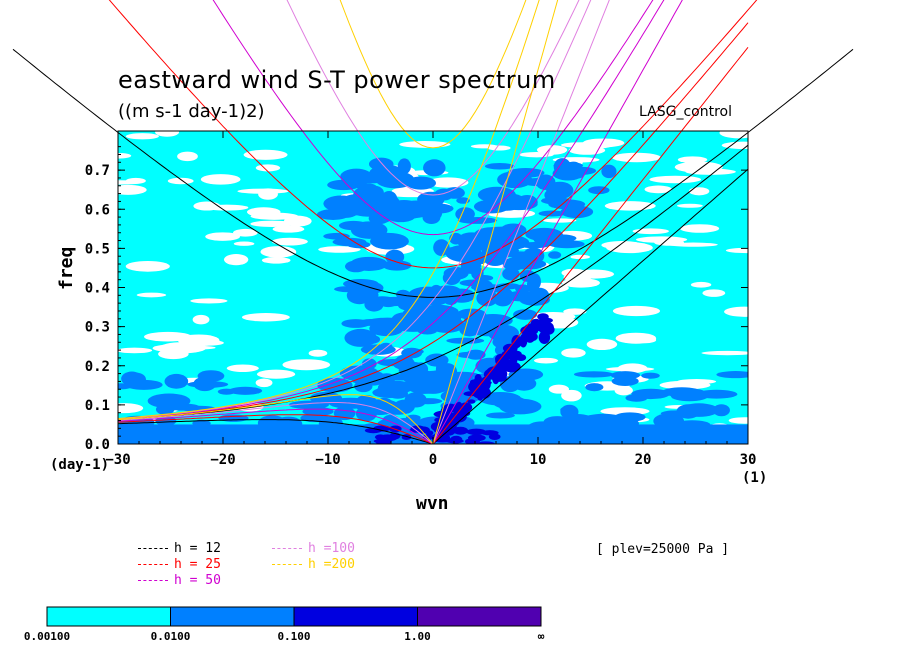  I want to click on colorbar-label: ∞, so click(541, 636).